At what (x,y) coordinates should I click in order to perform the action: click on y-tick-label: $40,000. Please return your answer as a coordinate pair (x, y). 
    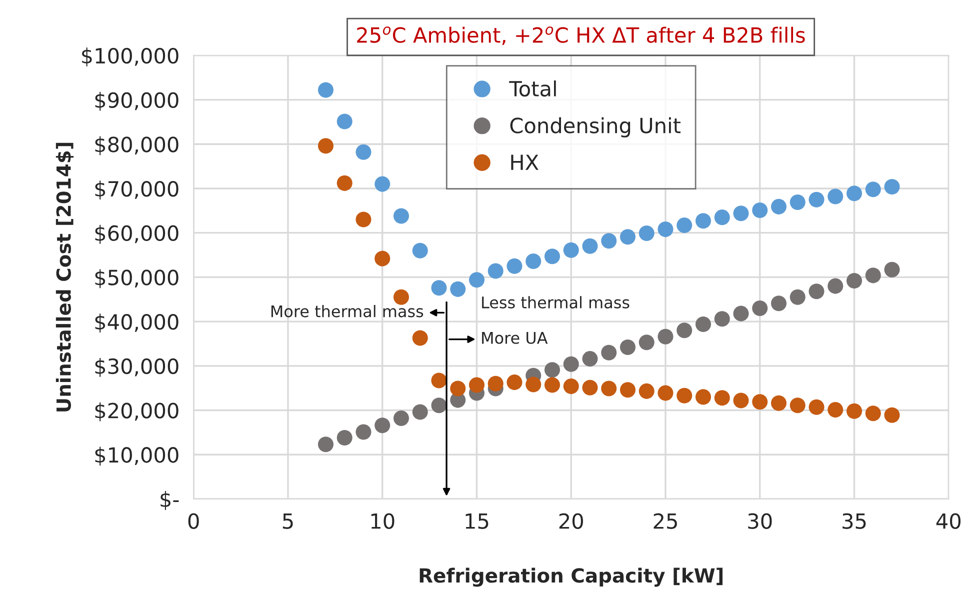
    Looking at the image, I should click on (136, 323).